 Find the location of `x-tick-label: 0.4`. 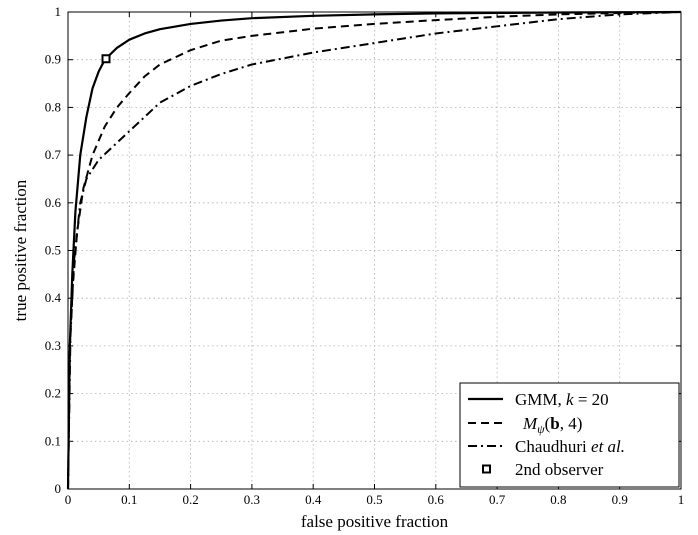

x-tick-label: 0.4 is located at coordinates (313, 499).